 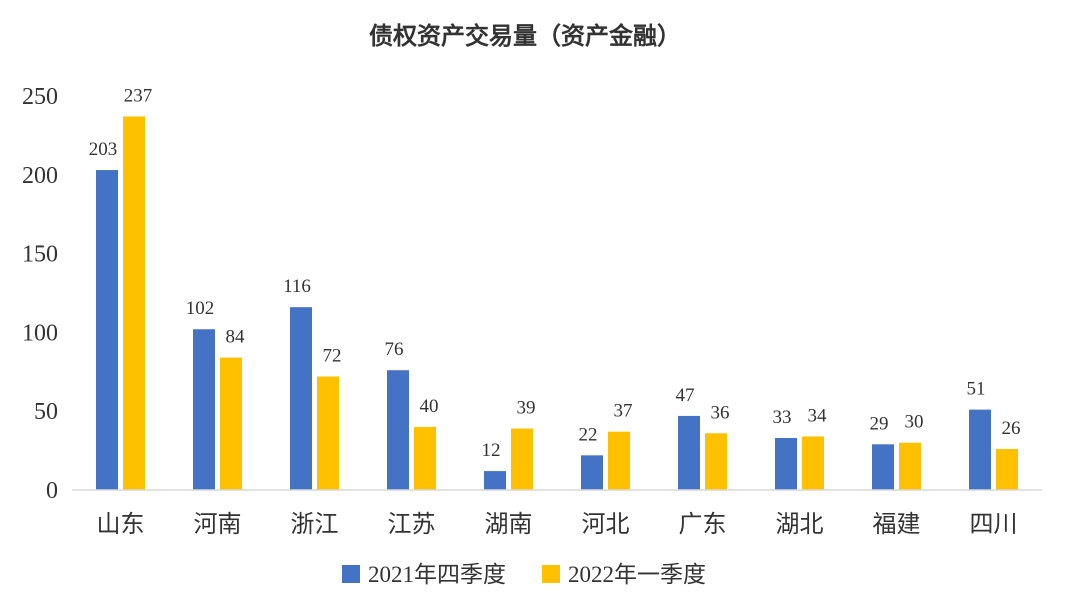 I want to click on x-axis-ticks: 山东 河南 浙江 江苏 湖南 河北 广东 湖北 福建 四川, so click(x=557, y=524).